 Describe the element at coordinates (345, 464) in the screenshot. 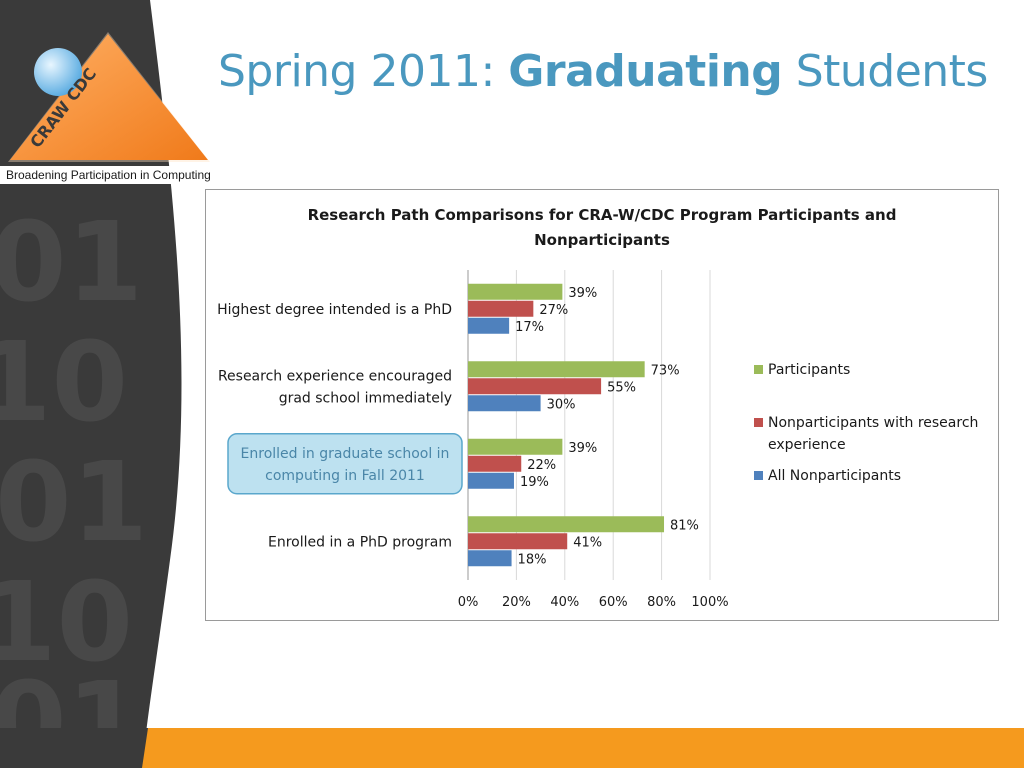

I see `highlight-callout-box` at that location.